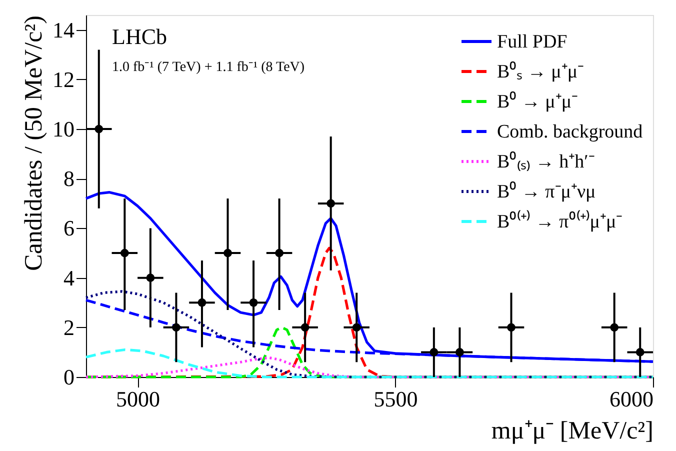  What do you see at coordinates (572, 431) in the screenshot?
I see `x-axis-title: mμ⁺μ⁻ [MeV/c²]` at bounding box center [572, 431].